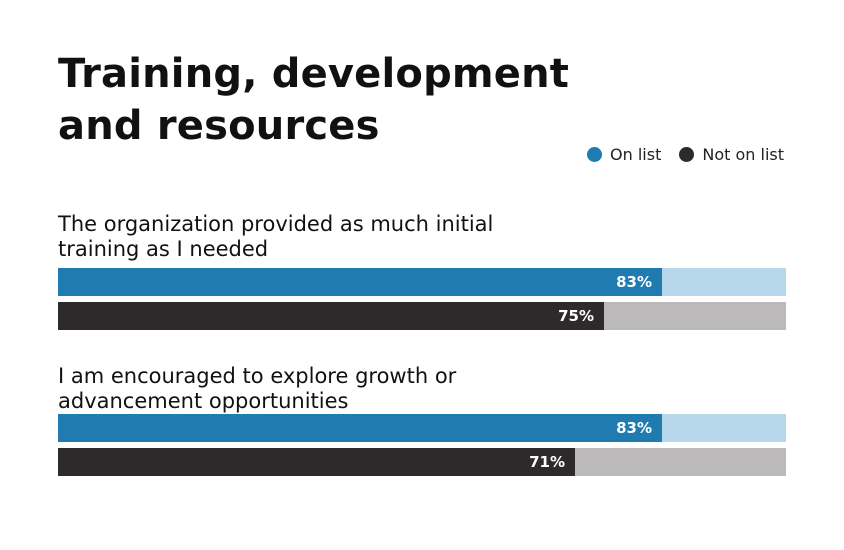 The image size is (844, 550). What do you see at coordinates (360, 428) in the screenshot?
I see `bar-q2-on-list` at bounding box center [360, 428].